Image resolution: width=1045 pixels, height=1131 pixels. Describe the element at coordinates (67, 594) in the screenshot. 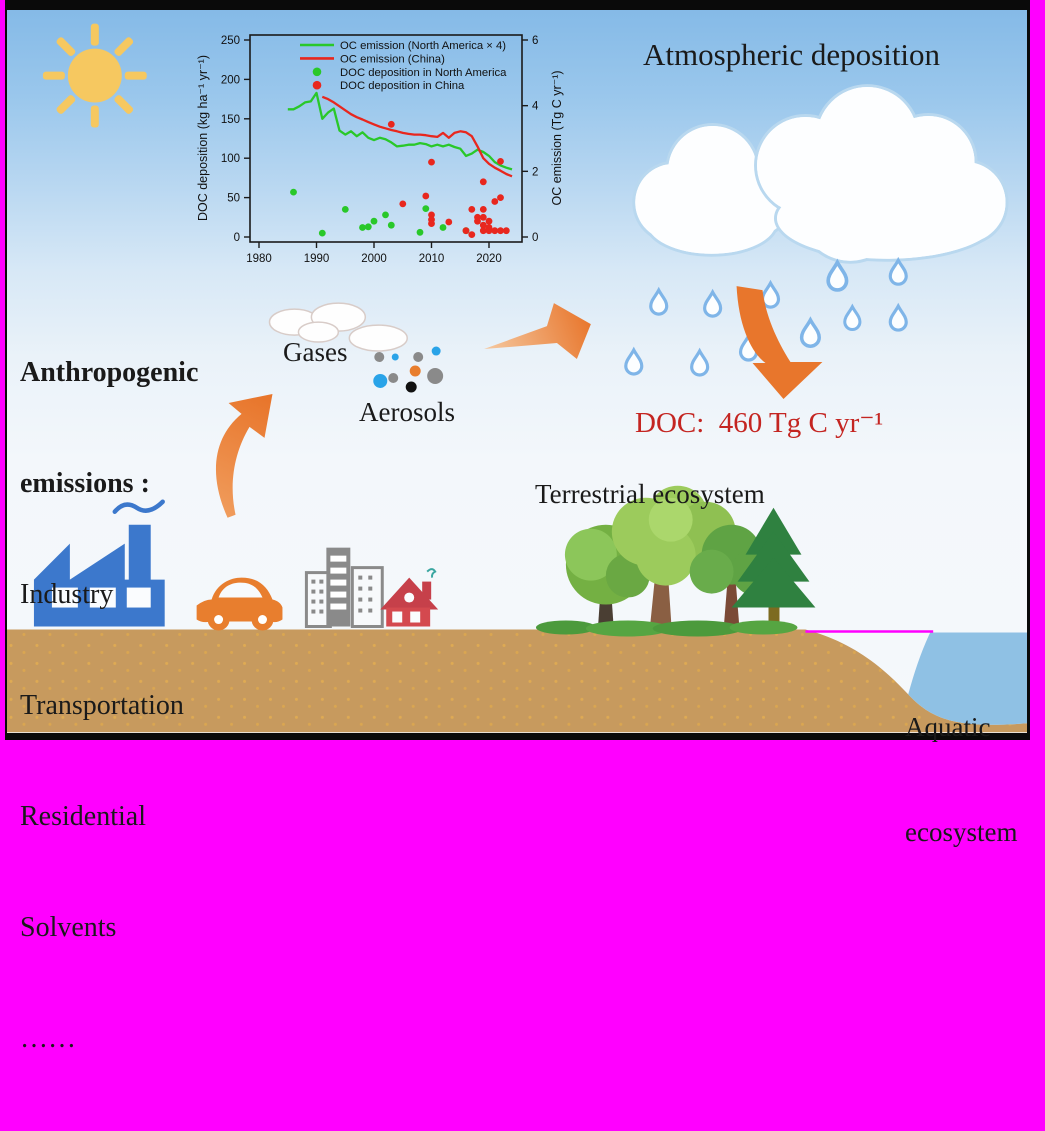

I see `emissions-item-industry: Industry` at that location.